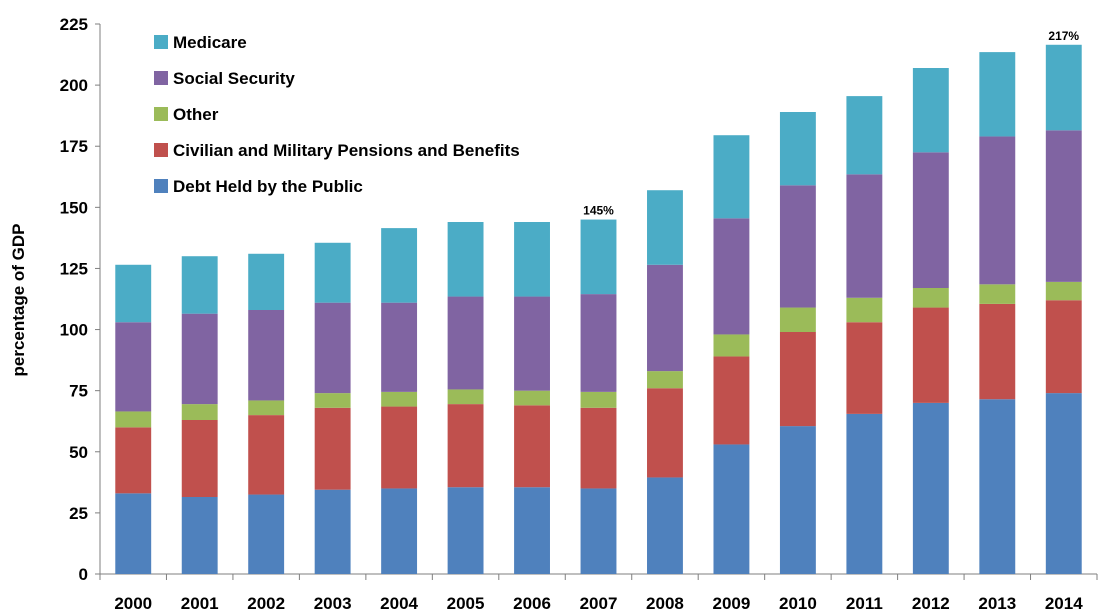 The width and height of the screenshot is (1107, 615). I want to click on x-tick-label: 2000, so click(133, 603).